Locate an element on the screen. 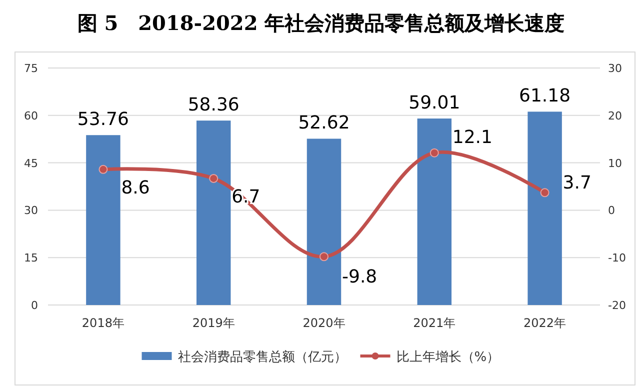 The height and width of the screenshot is (391, 642). data-label: 53.76 is located at coordinates (103, 119).